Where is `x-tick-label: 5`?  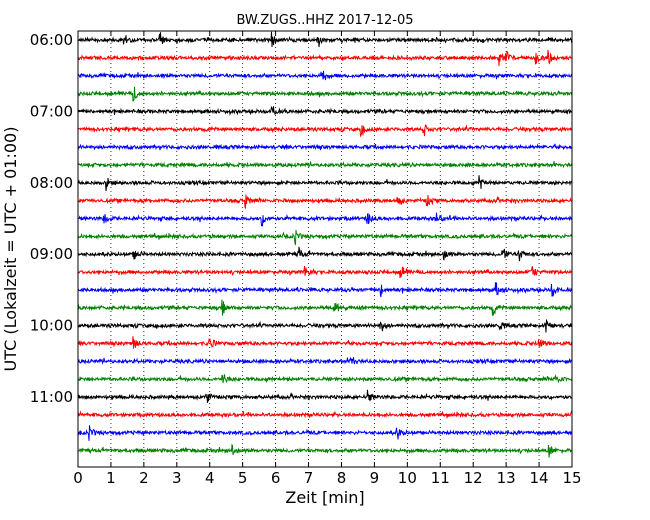
x-tick-label: 5 is located at coordinates (243, 478).